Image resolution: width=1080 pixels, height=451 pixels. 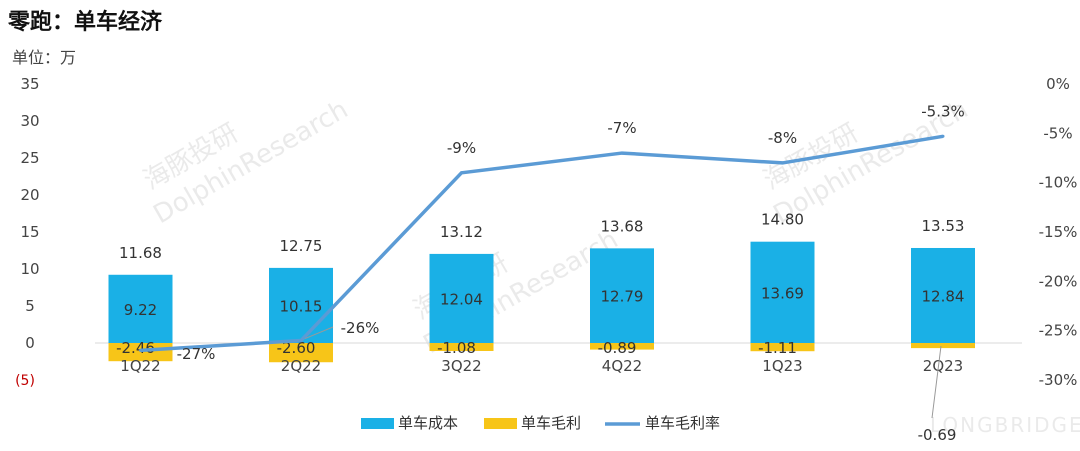 What do you see at coordinates (29, 232) in the screenshot?
I see `left-axis-tick-label: 15` at bounding box center [29, 232].